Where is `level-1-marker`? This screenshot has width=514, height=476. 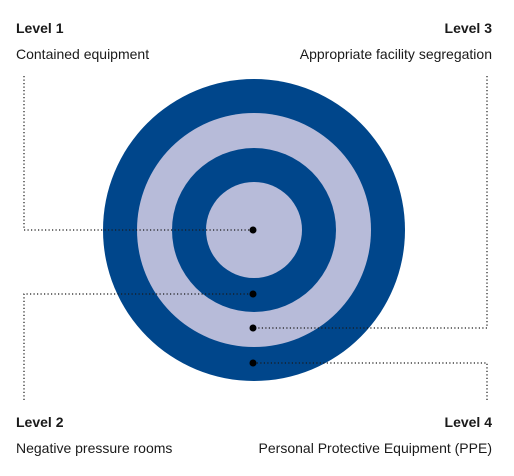
level-1-marker is located at coordinates (253, 230).